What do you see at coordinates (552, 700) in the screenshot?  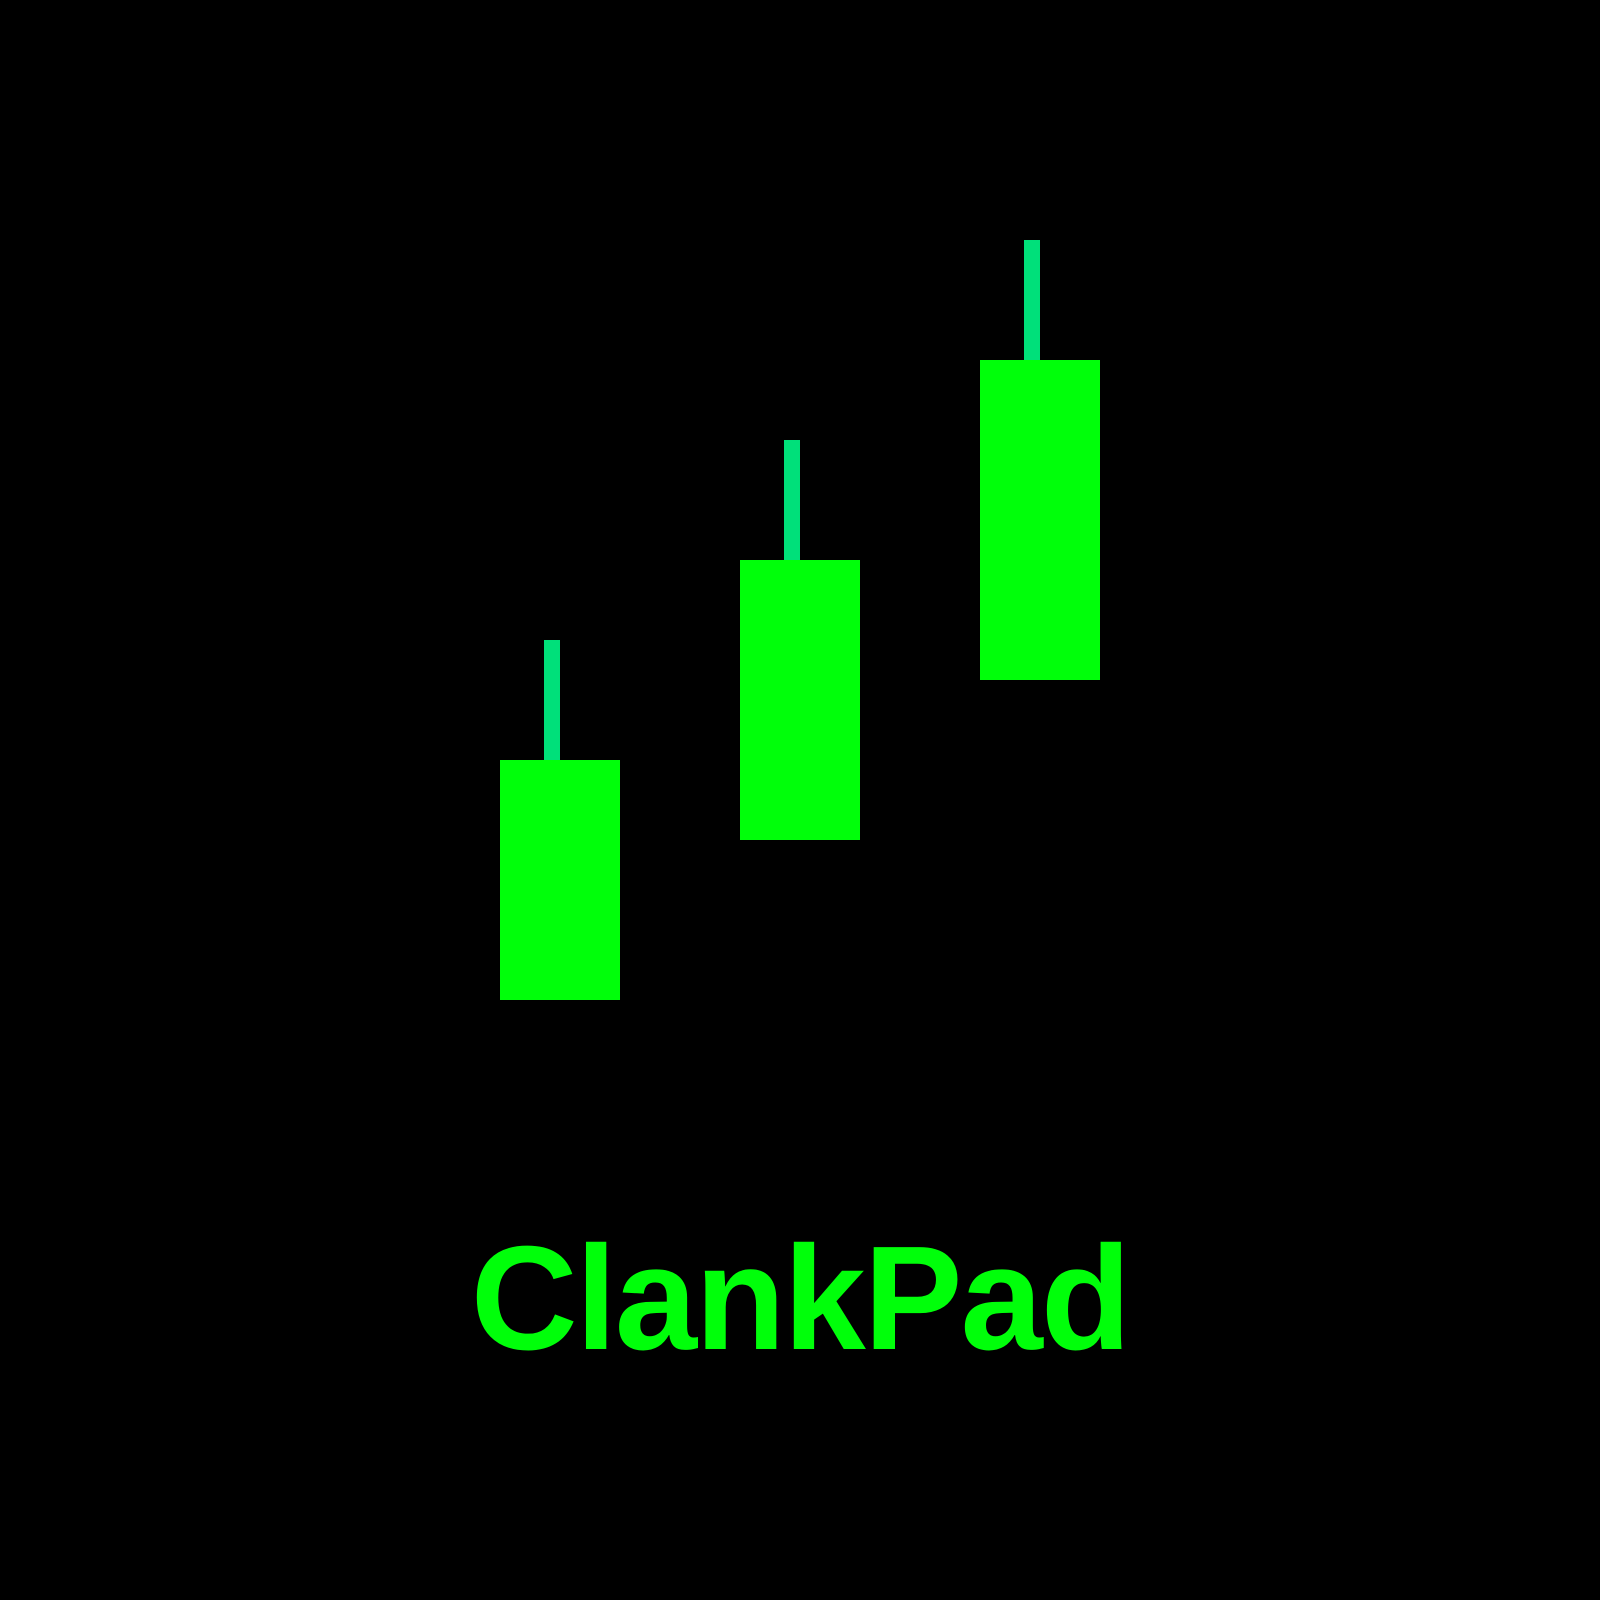 I see `candle-1-wick` at bounding box center [552, 700].